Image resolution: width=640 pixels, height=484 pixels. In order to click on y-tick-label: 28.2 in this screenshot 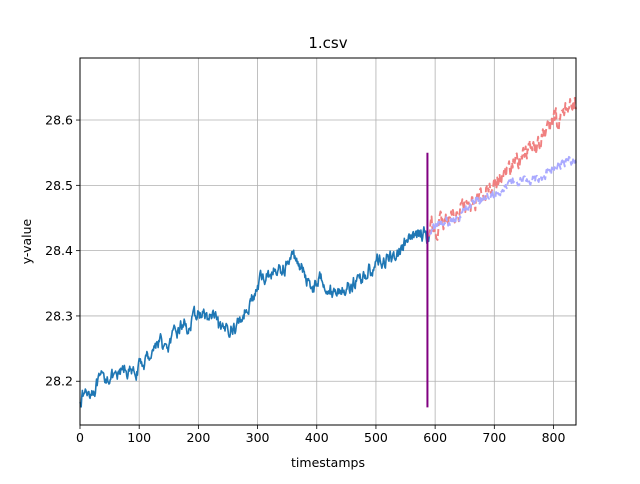, I will do `click(59, 381)`.